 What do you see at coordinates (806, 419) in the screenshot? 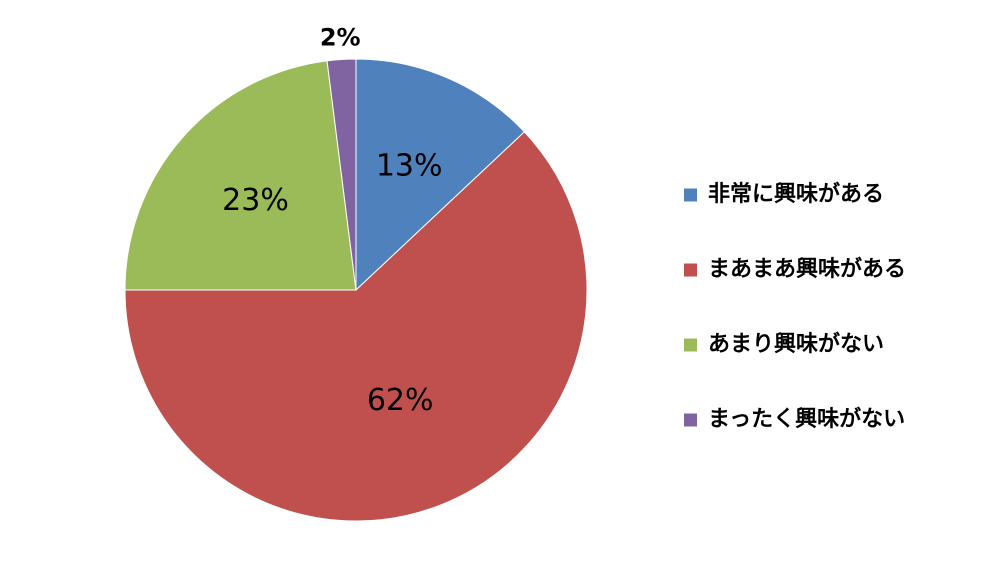
I see `legend-label-4: まったく興味がない` at bounding box center [806, 419].